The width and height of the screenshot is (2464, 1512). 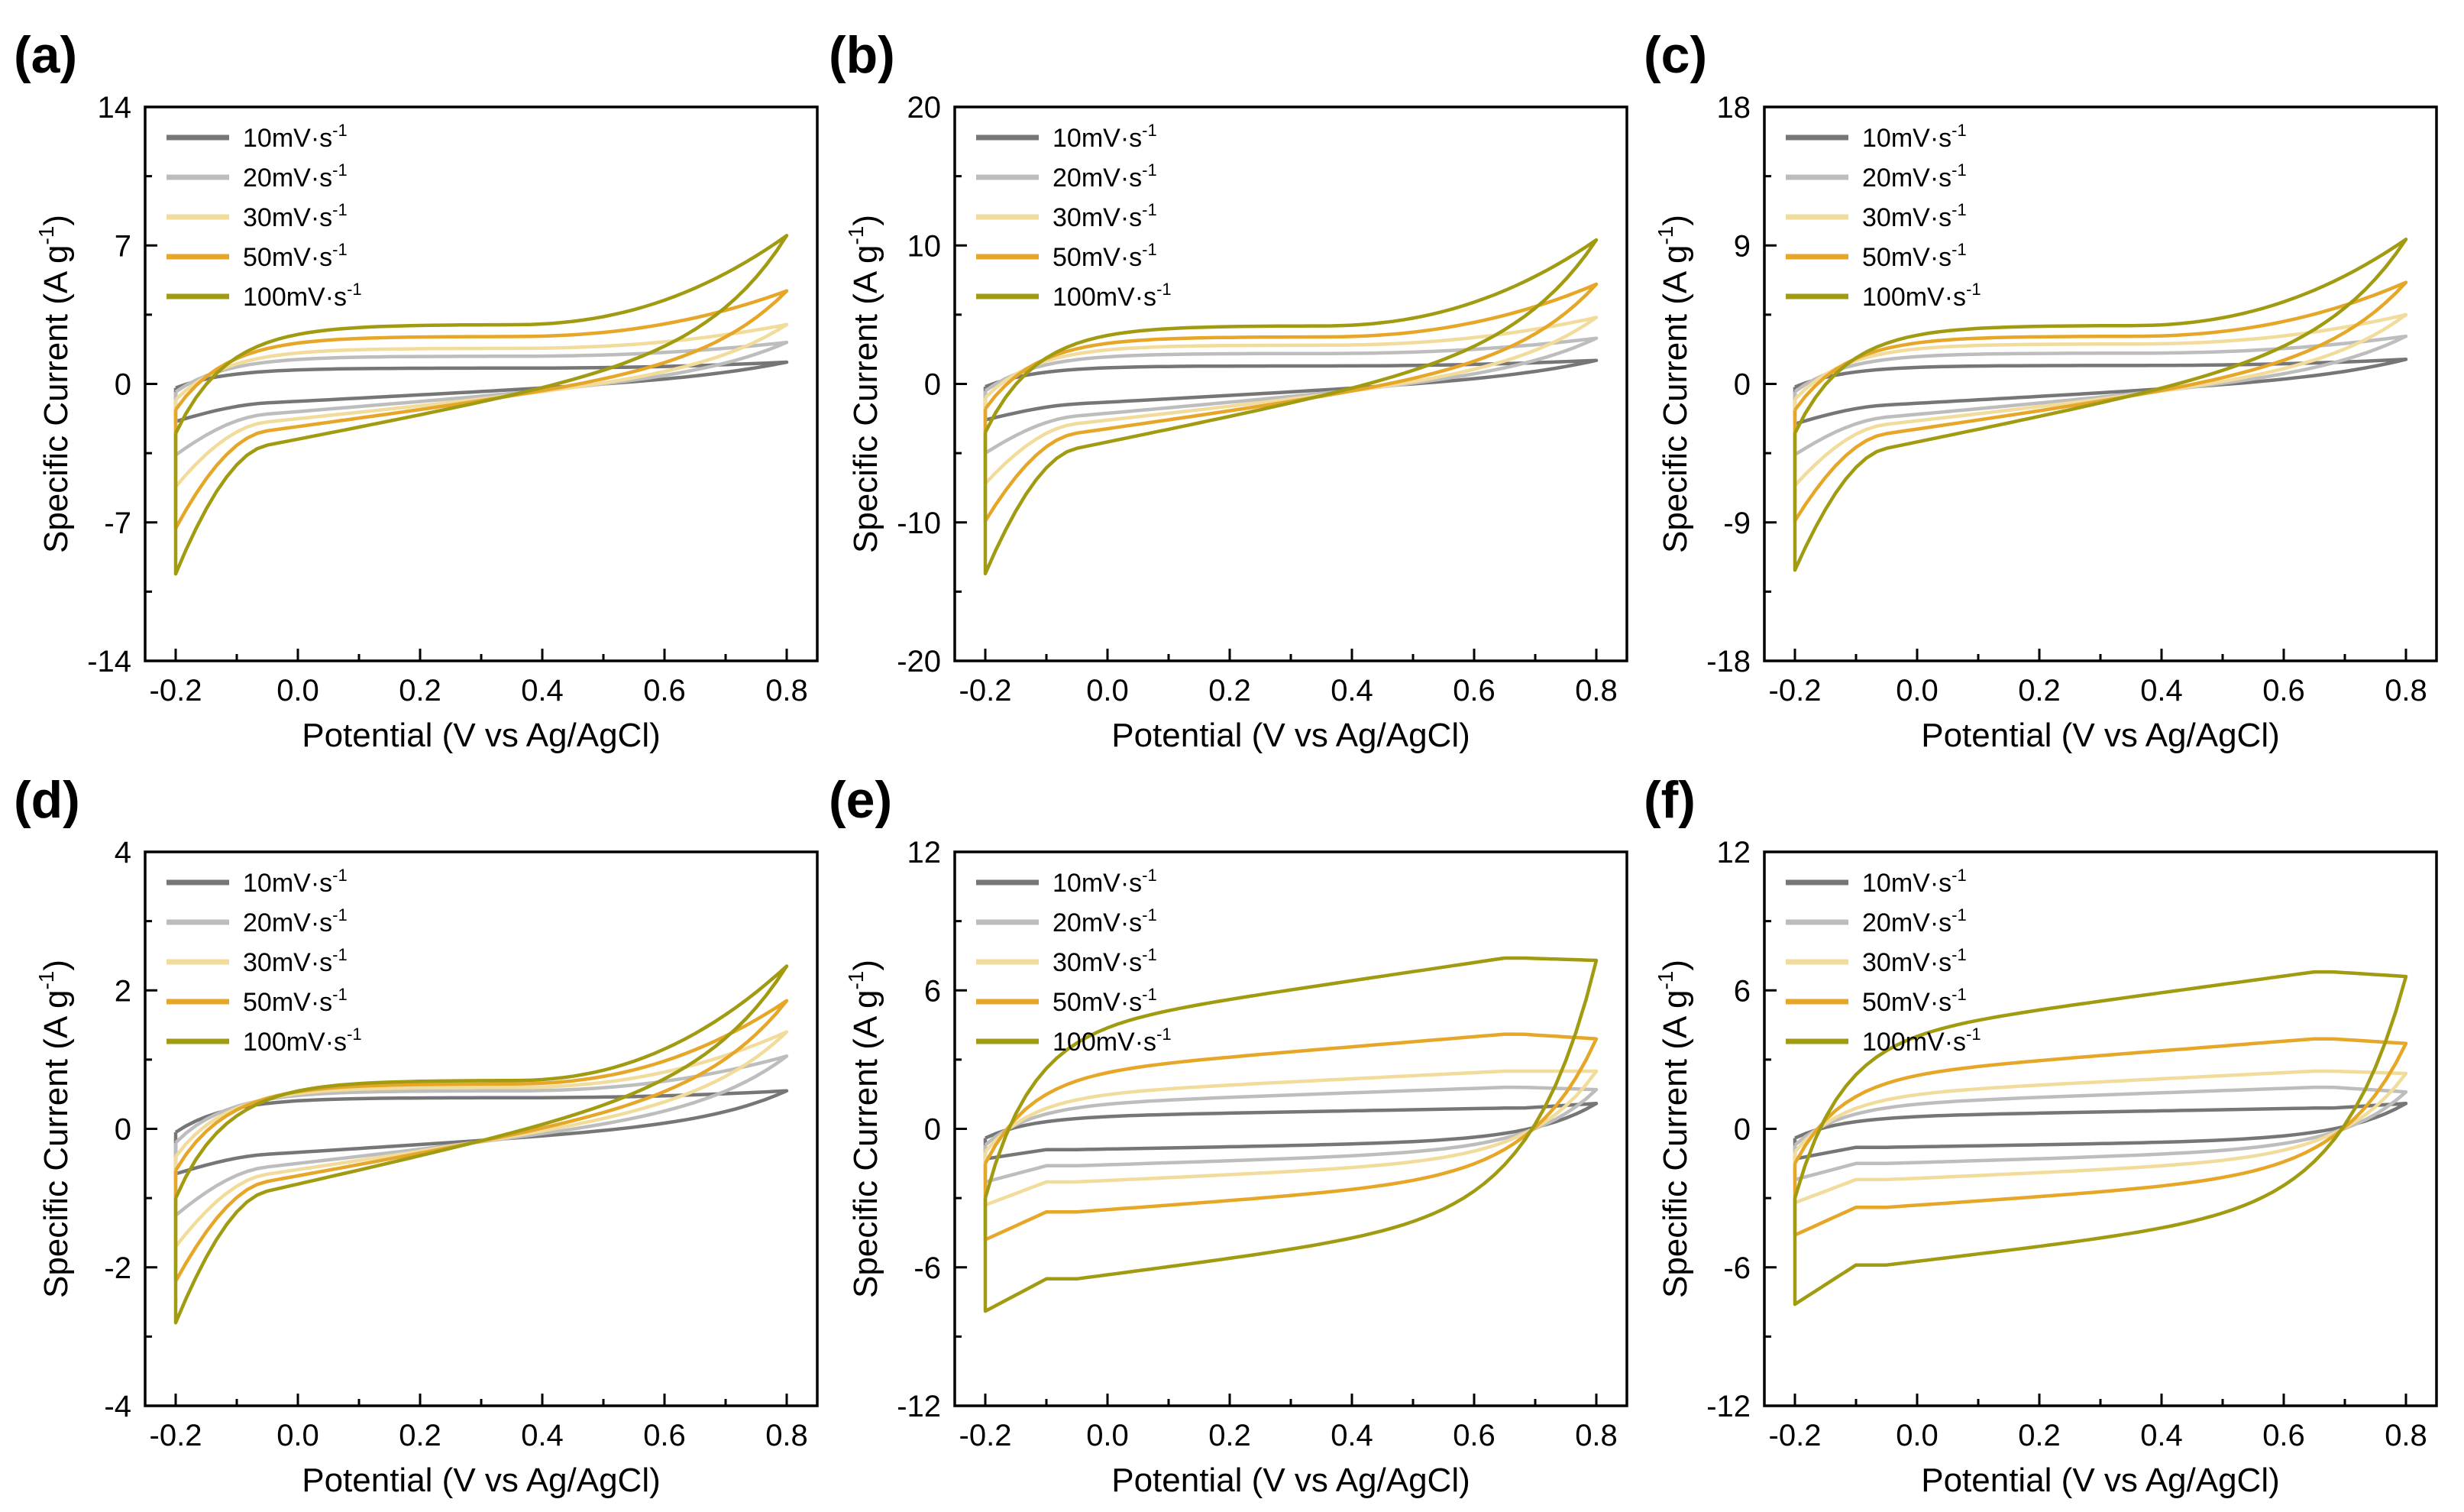 I want to click on y-tick-label: -4, so click(x=117, y=1406).